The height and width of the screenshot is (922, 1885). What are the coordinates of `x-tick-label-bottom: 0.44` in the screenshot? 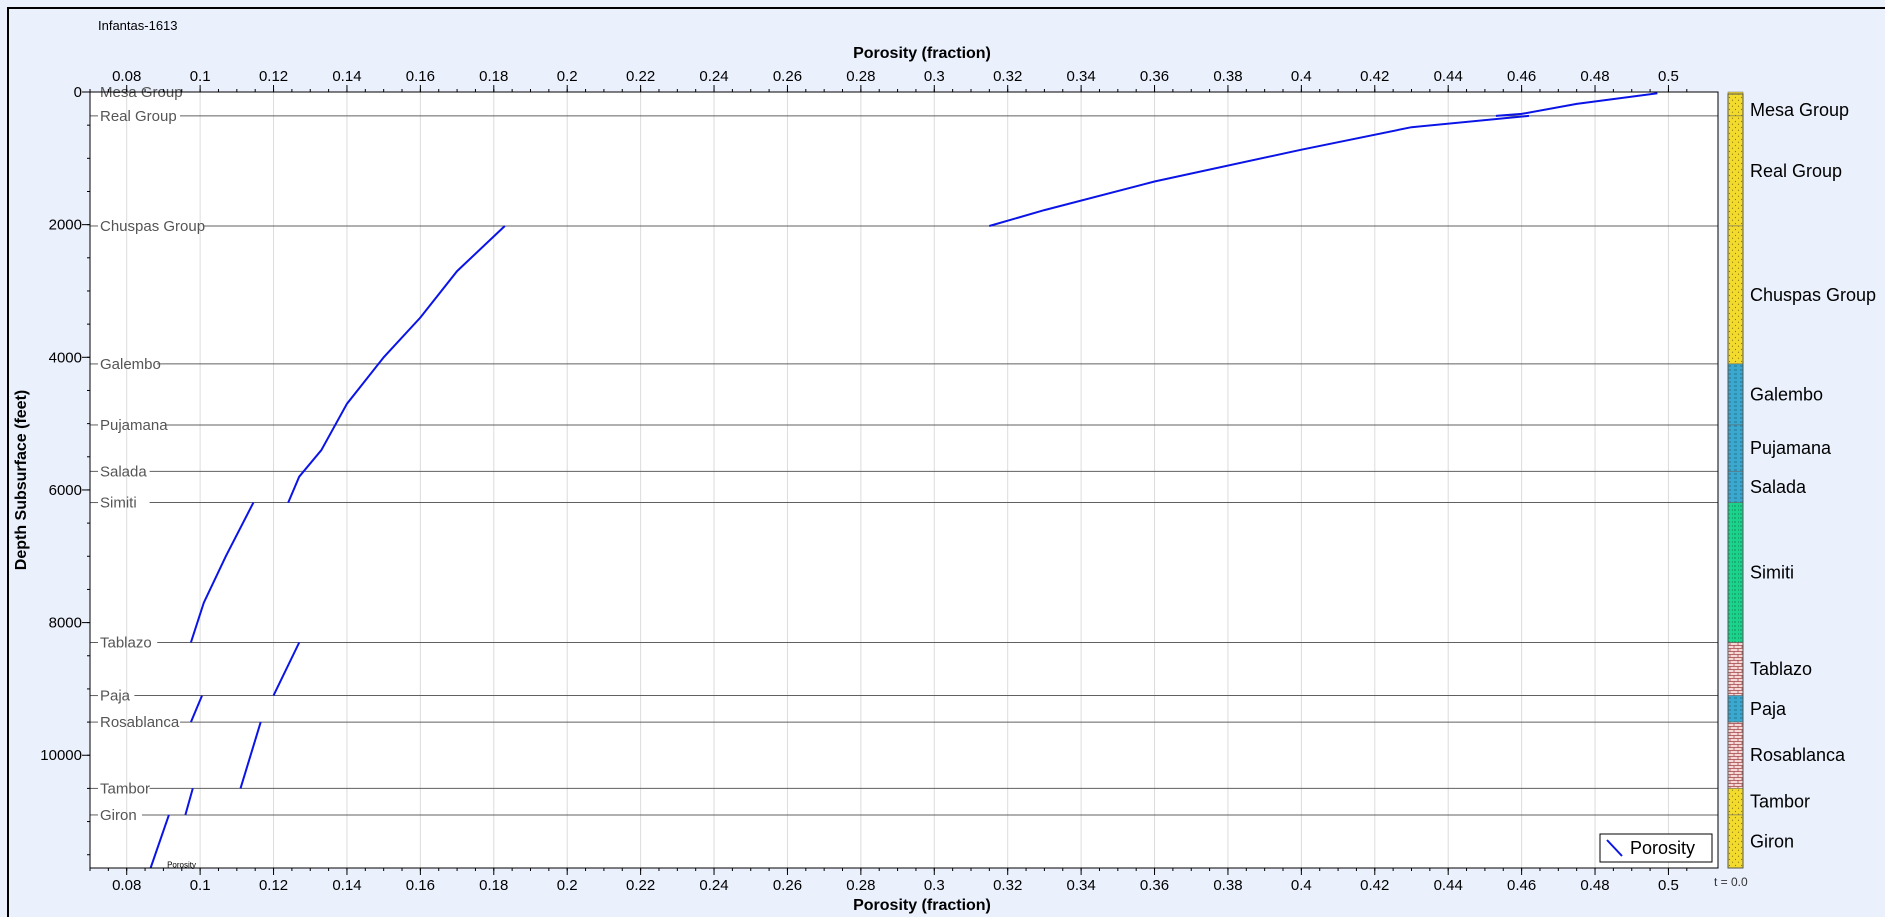 It's located at (1448, 885).